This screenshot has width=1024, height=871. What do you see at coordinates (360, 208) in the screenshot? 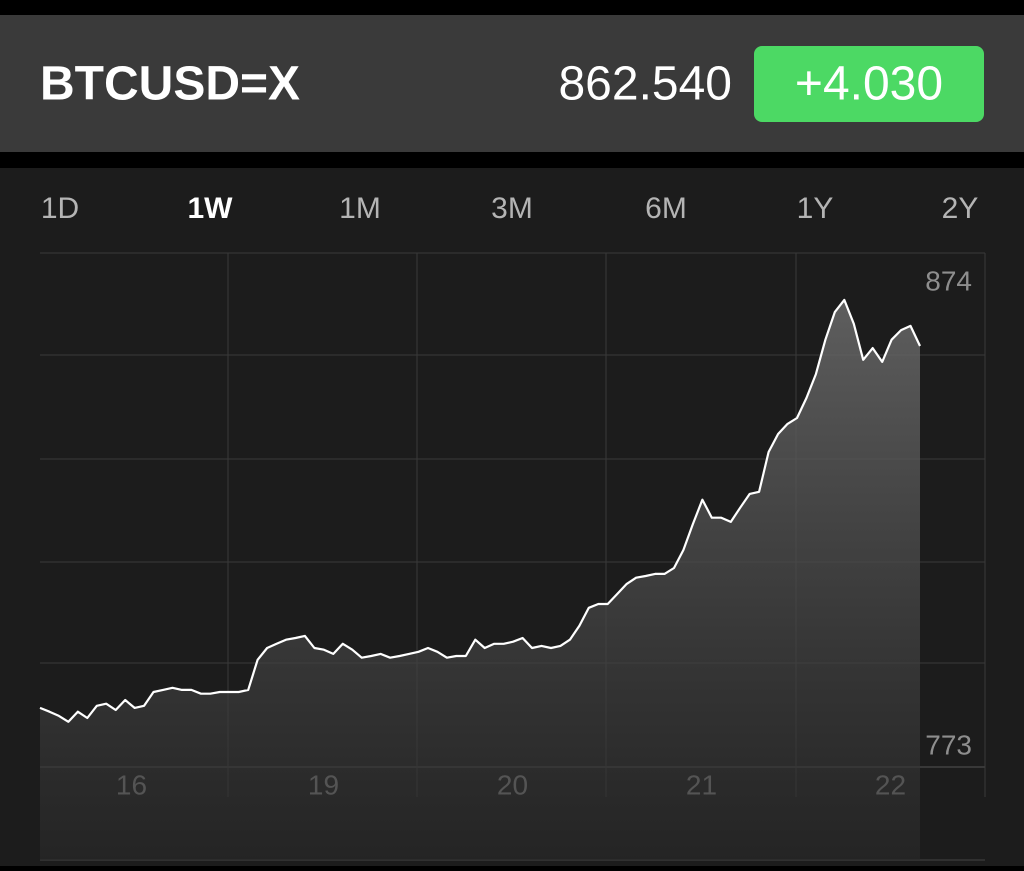
I see `tab: 1M` at bounding box center [360, 208].